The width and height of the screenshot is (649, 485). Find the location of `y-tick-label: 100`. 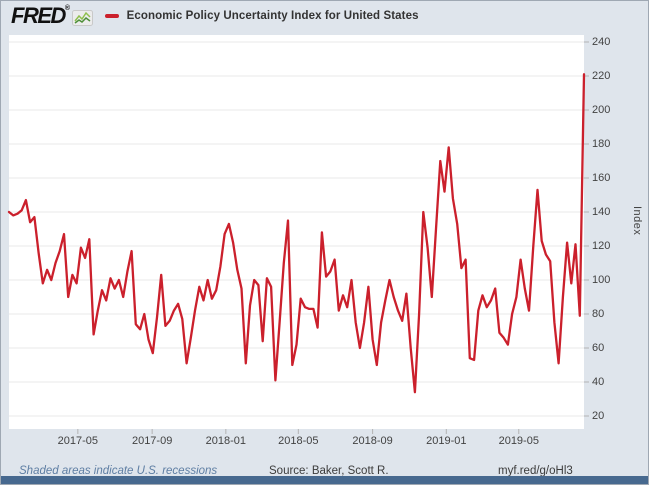

y-tick-label: 100 is located at coordinates (601, 280).